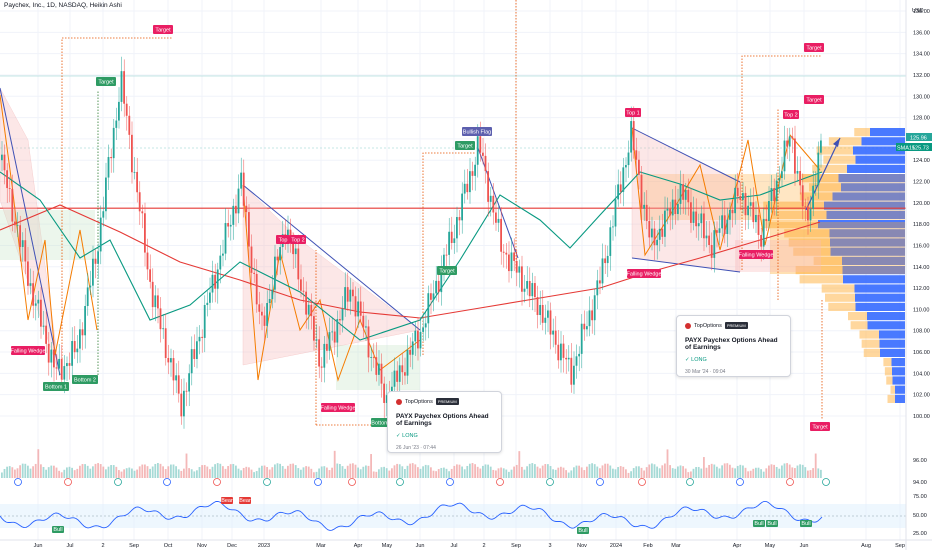 The width and height of the screenshot is (932, 550). What do you see at coordinates (921, 246) in the screenshot?
I see `price-tick: 116.00` at bounding box center [921, 246].